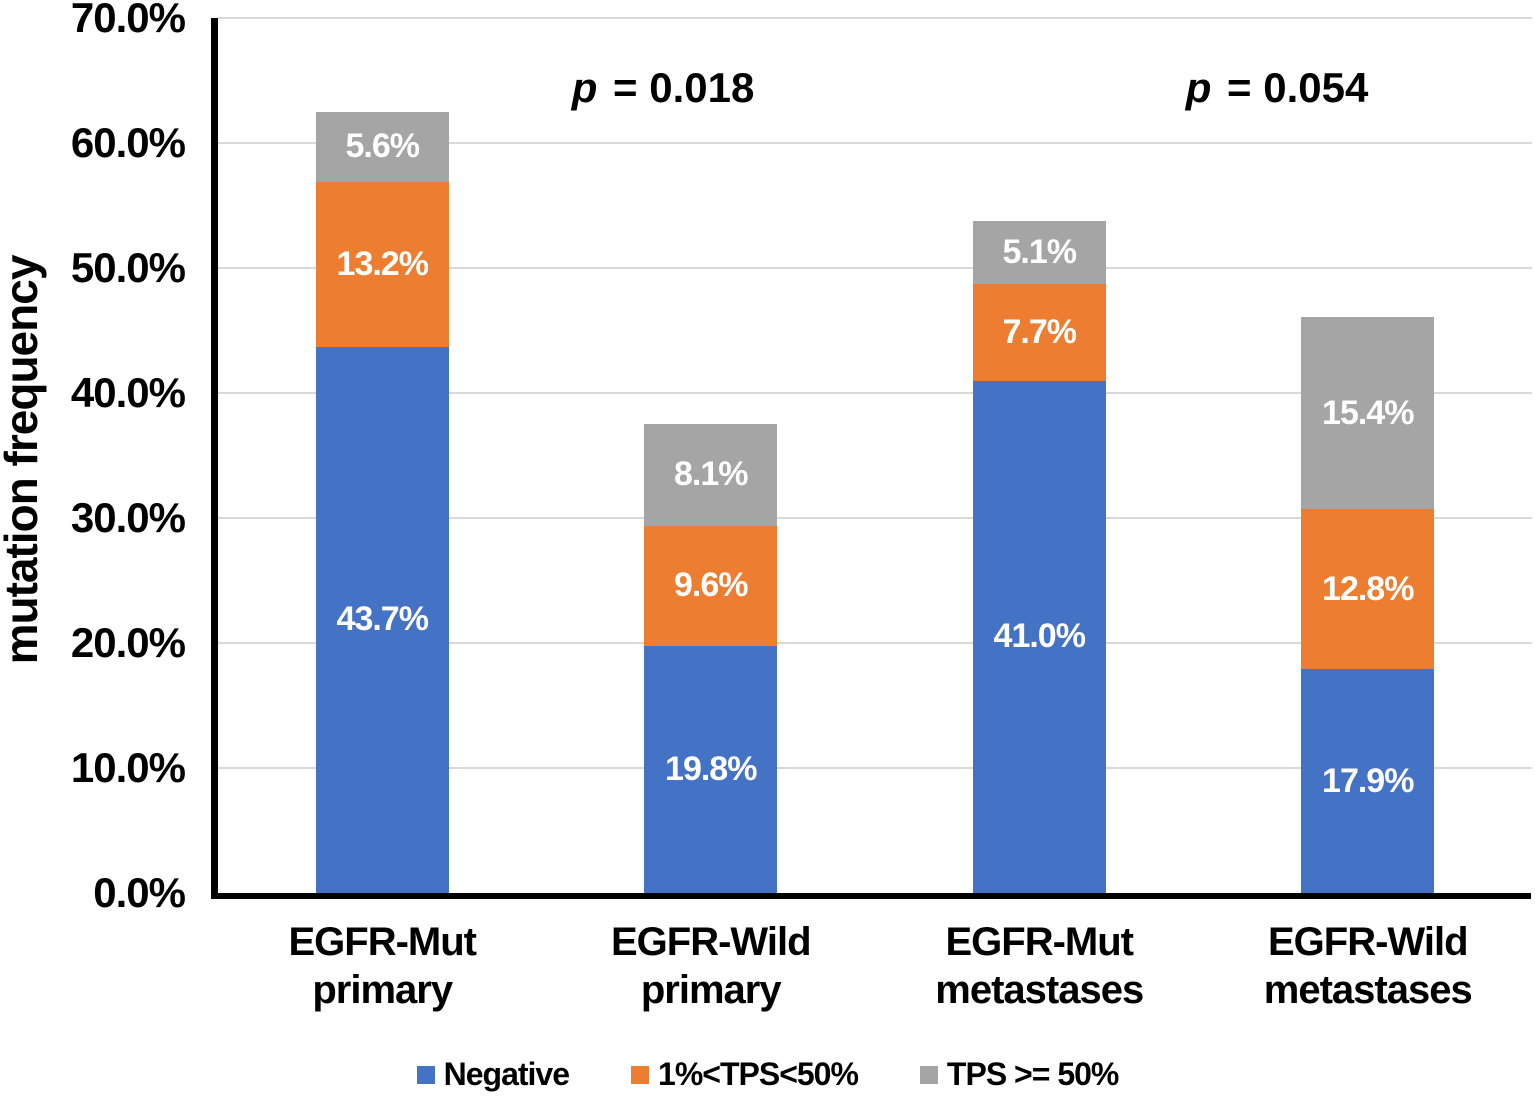 The width and height of the screenshot is (1535, 1109). I want to click on bar-segment-value-label: 43.7%, so click(382, 619).